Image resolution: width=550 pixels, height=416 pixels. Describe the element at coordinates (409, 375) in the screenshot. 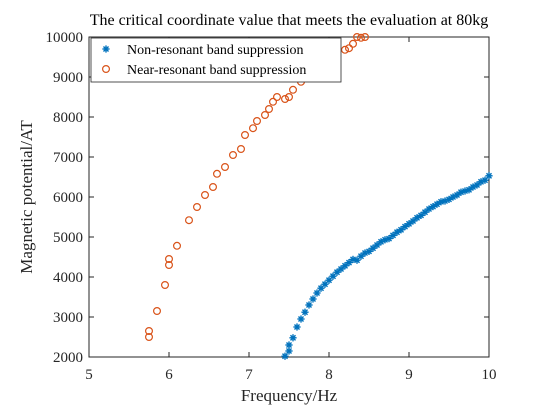

I see `x-tick-label: 9` at that location.